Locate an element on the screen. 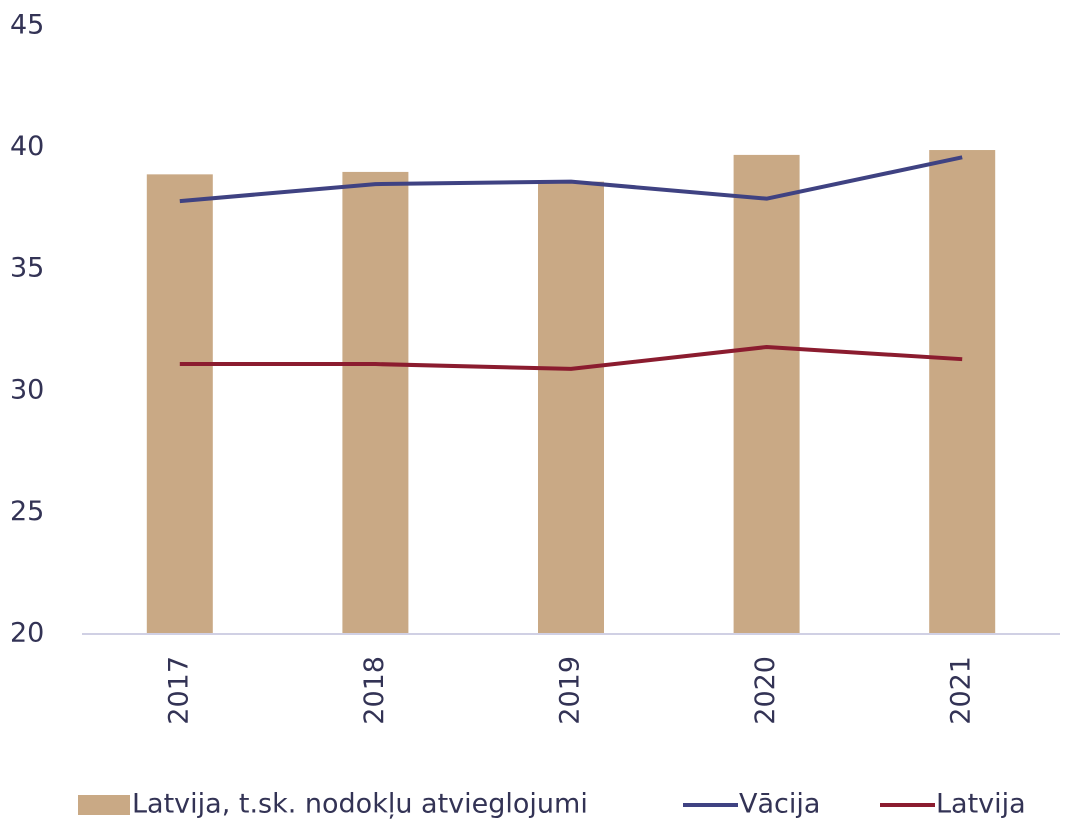  x-tick-label: 2017 is located at coordinates (178, 690).